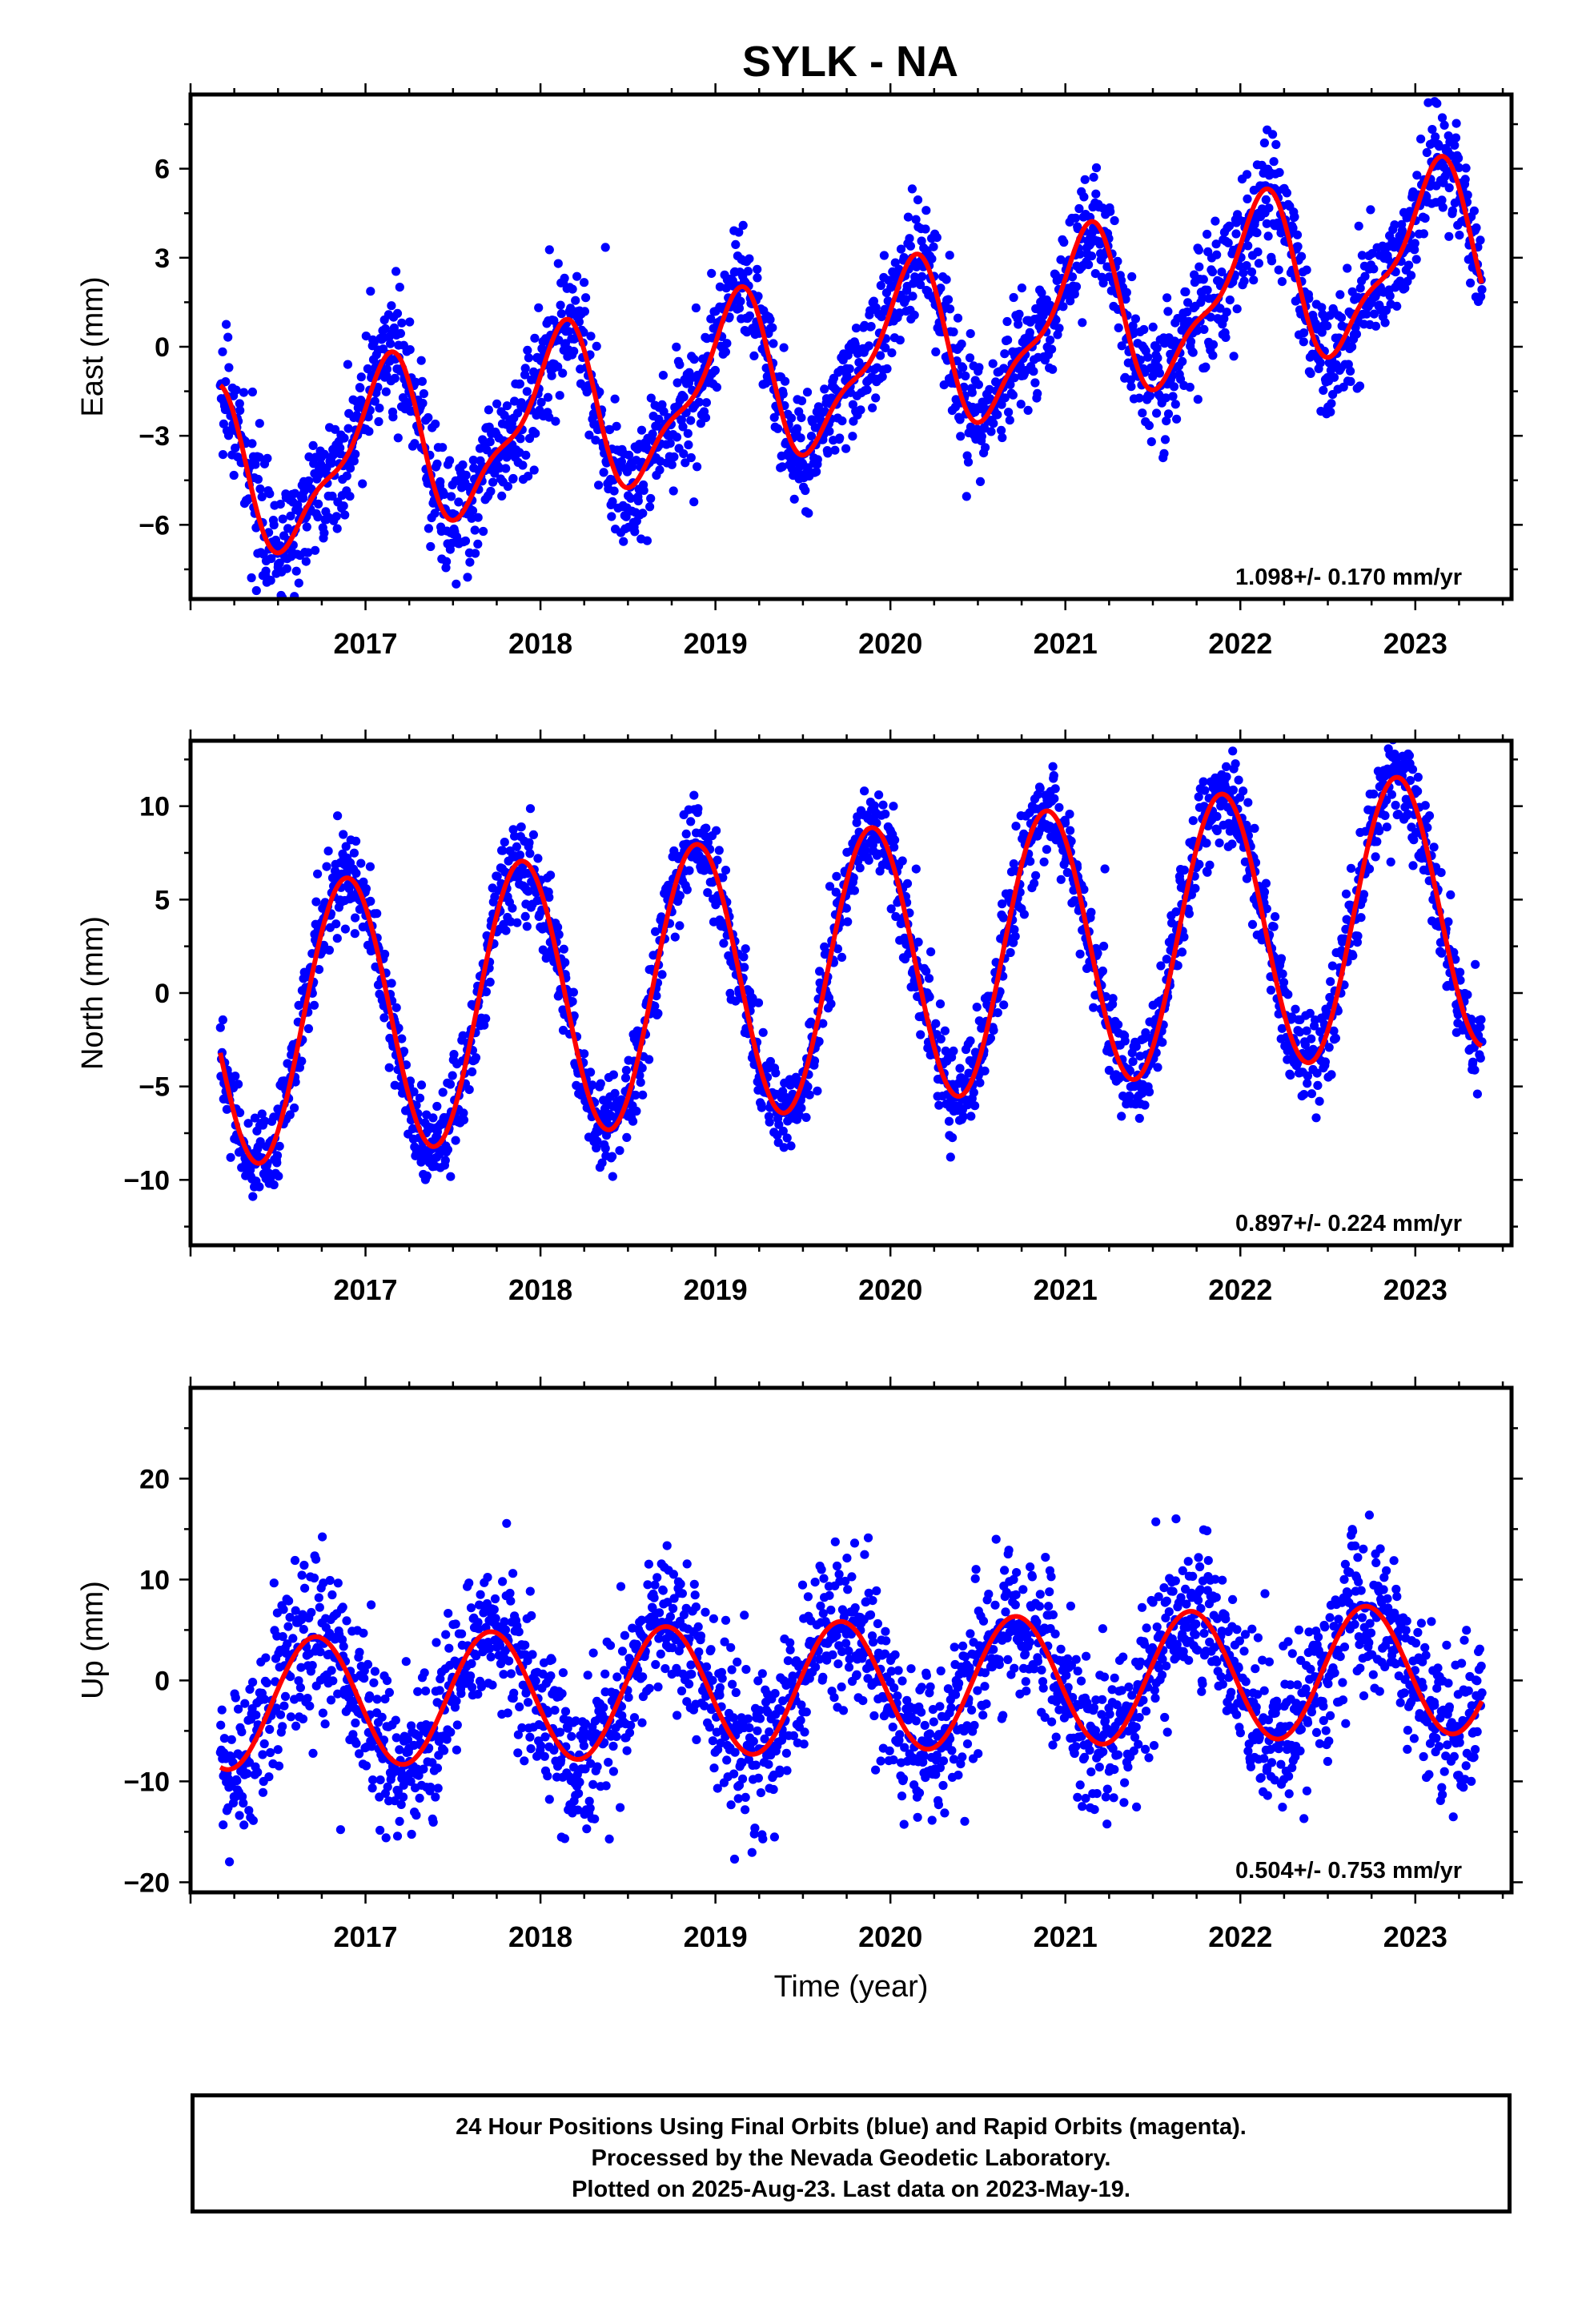 The width and height of the screenshot is (1582, 2324). I want to click on east-x-tick-label: 2019, so click(716, 644).